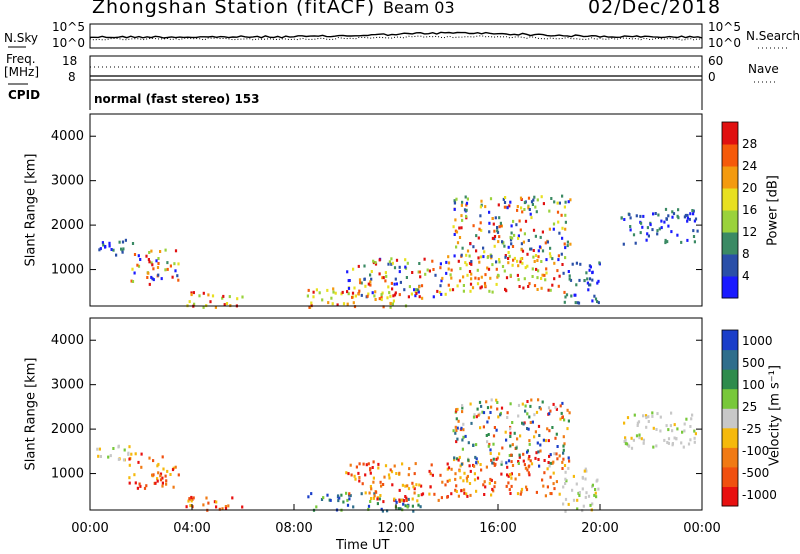  Describe the element at coordinates (655, 9) in the screenshot. I see `date-label: 02/Dec/2018` at that location.